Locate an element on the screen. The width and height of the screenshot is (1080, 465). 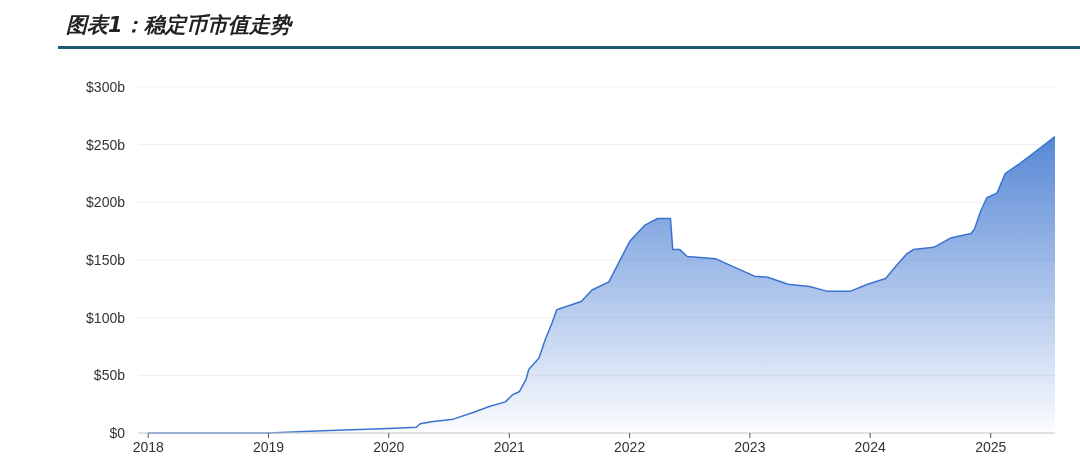
y-tick-label: $150b is located at coordinates (106, 260).